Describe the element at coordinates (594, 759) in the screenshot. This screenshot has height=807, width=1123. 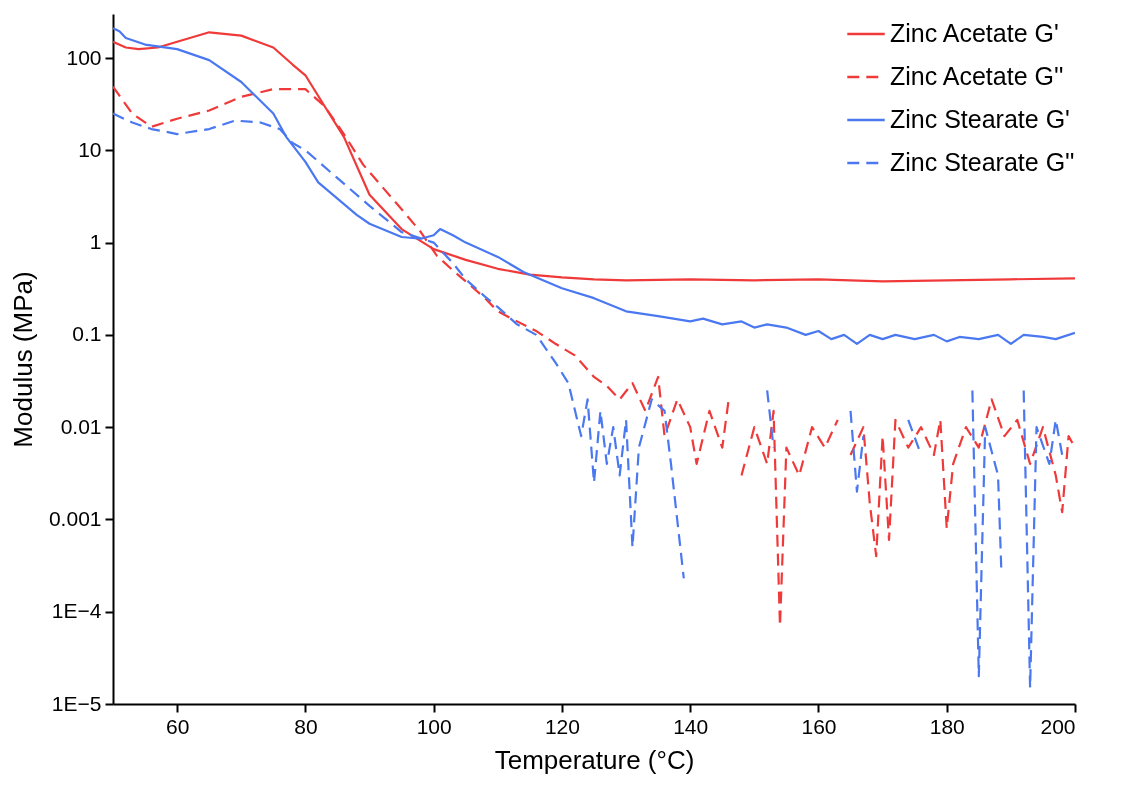
I see `x-axis-title: Temperature (°C)` at that location.